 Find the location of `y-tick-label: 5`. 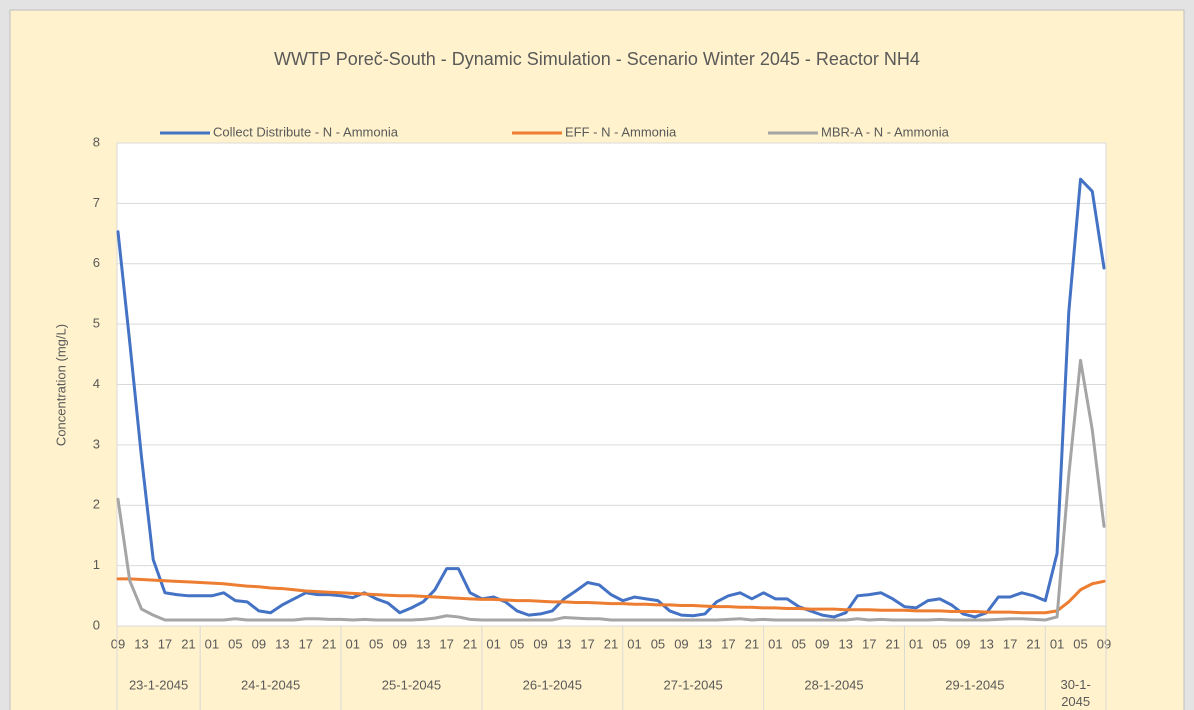

y-tick-label: 5 is located at coordinates (96, 323).